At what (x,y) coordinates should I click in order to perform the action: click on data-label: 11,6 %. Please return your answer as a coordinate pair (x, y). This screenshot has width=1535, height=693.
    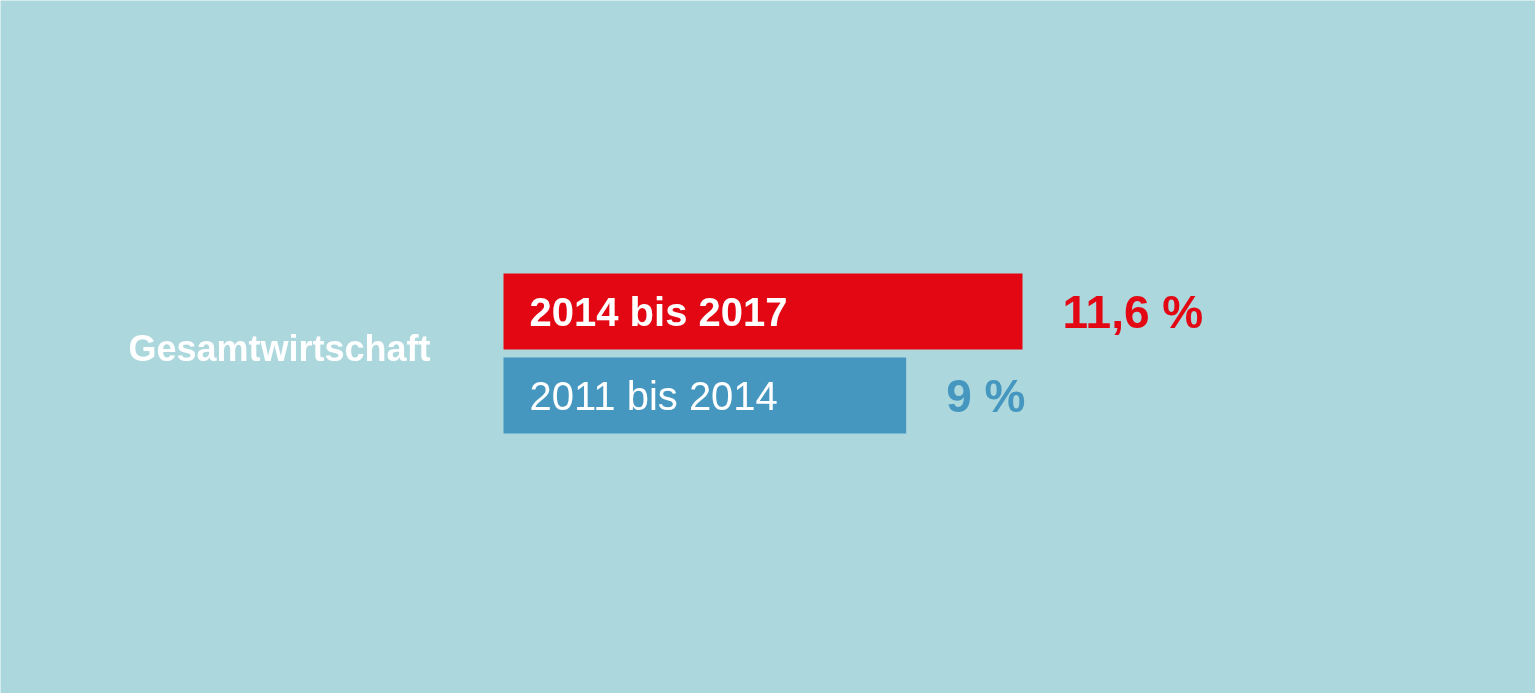
    Looking at the image, I should click on (1133, 311).